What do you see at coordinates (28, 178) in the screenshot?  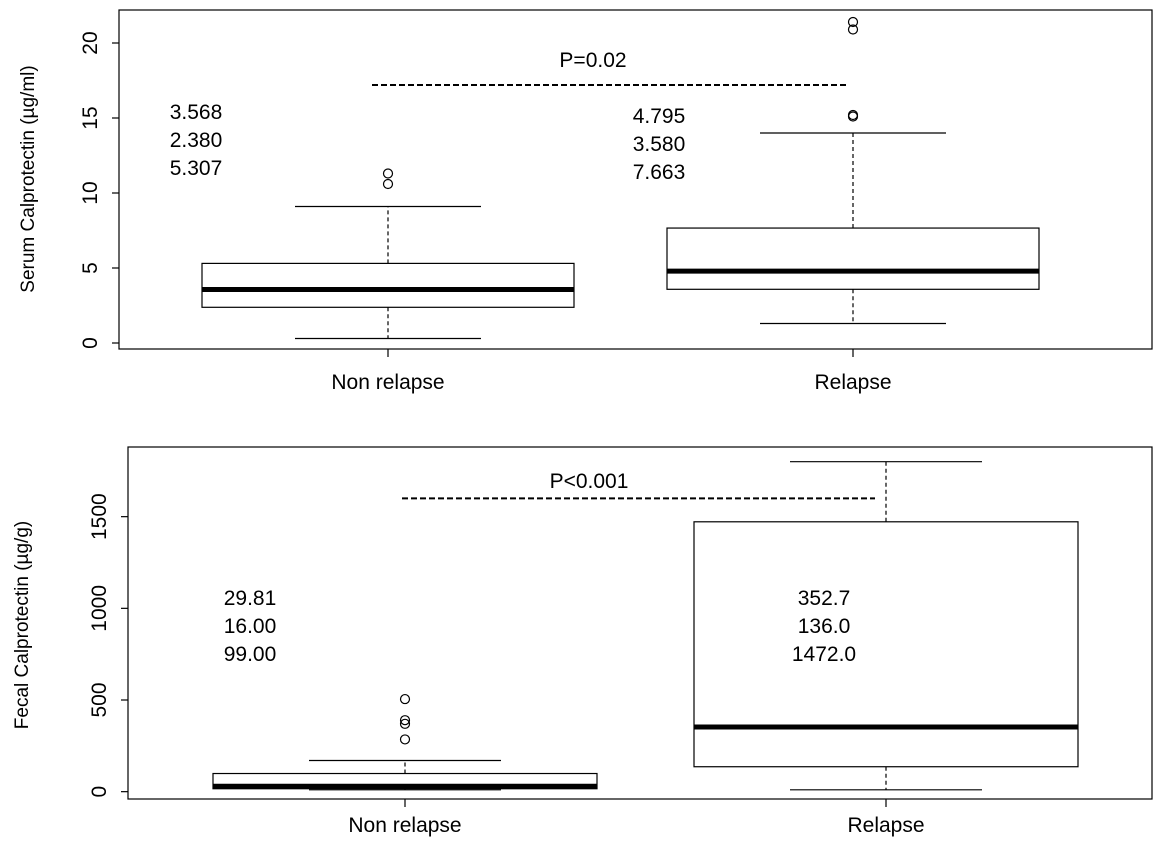 I see `chart1-y-axis-title: Serum Calprotectin (µg/ml)` at bounding box center [28, 178].